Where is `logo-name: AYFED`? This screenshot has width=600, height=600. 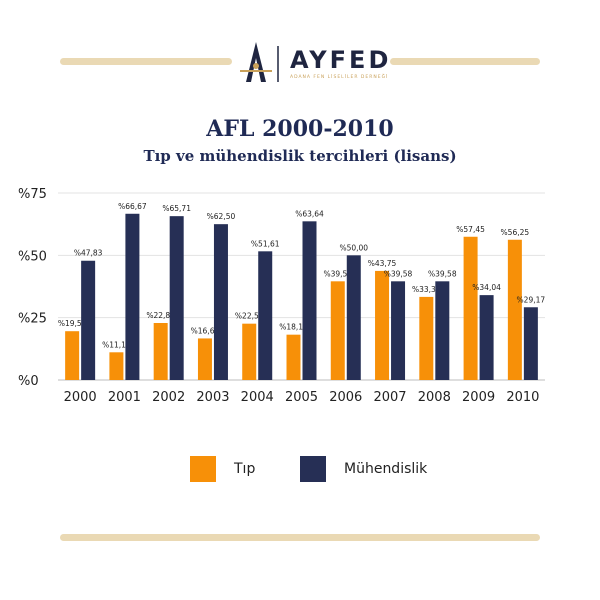
logo-name: AYFED is located at coordinates (341, 60).